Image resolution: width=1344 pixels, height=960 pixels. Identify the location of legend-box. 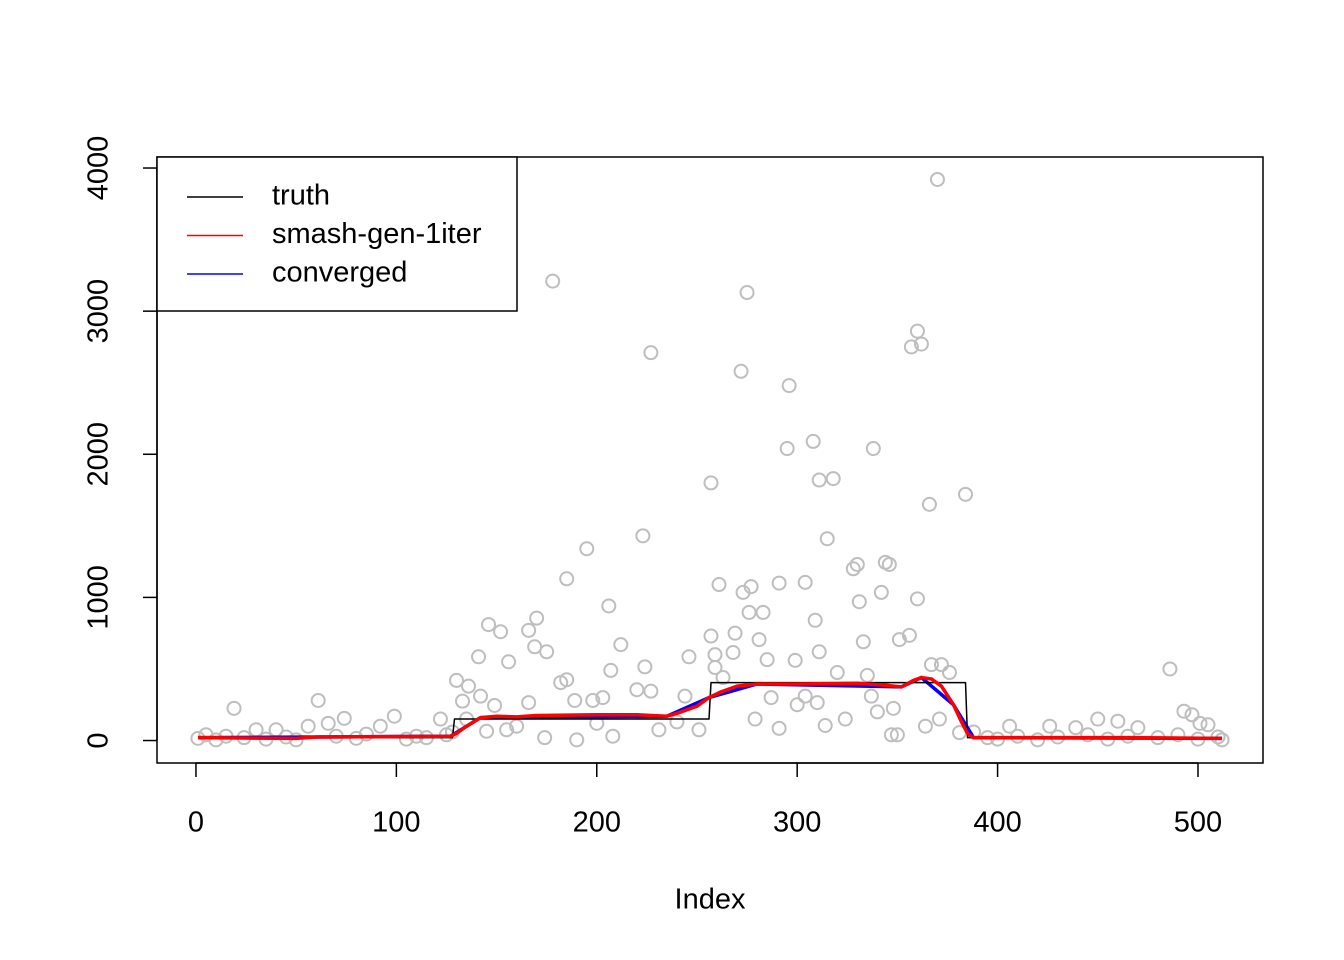
(337, 234).